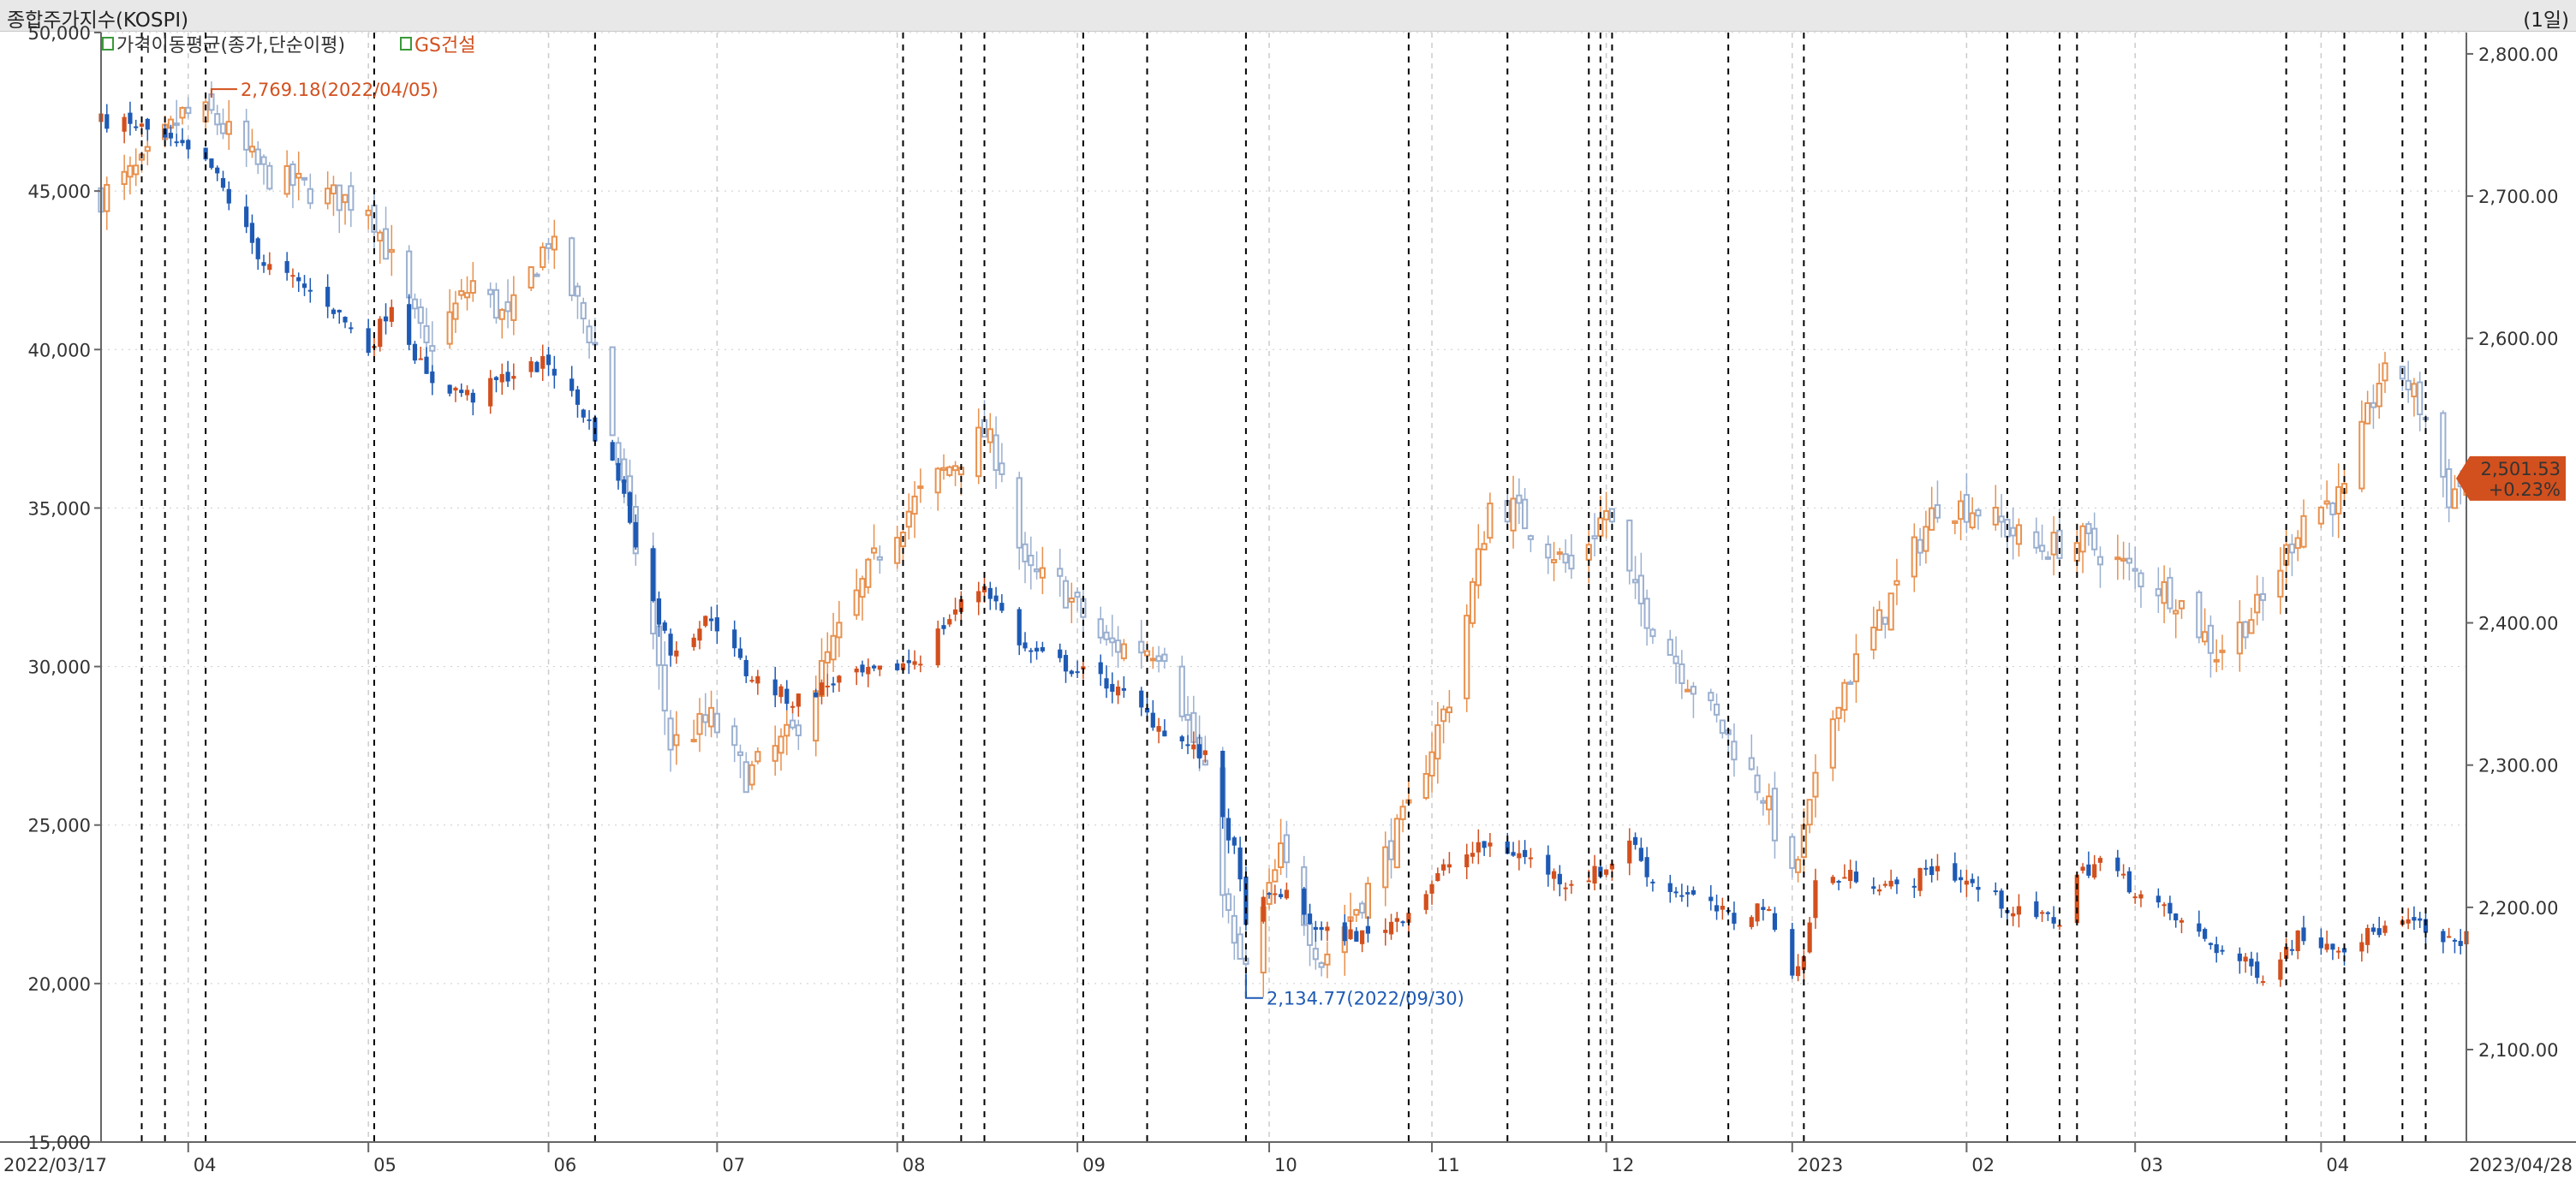  What do you see at coordinates (406, 44) in the screenshot?
I see `checkbox-icon` at bounding box center [406, 44].